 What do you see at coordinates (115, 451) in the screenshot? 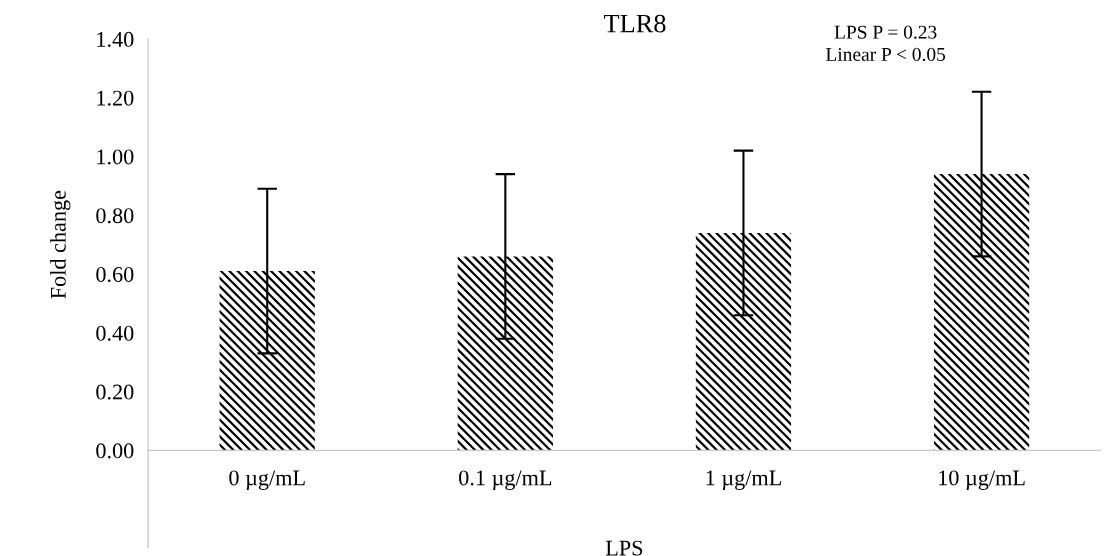
I see `y-tick-label: 0.00` at bounding box center [115, 451].